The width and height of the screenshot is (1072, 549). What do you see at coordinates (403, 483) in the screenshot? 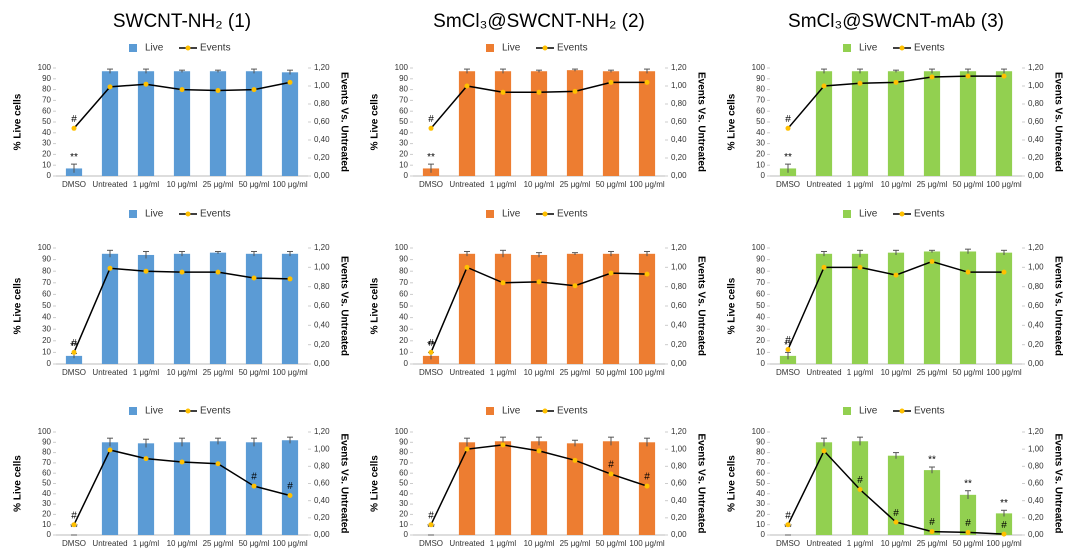
I see `y-tick-label: 50` at bounding box center [403, 483].